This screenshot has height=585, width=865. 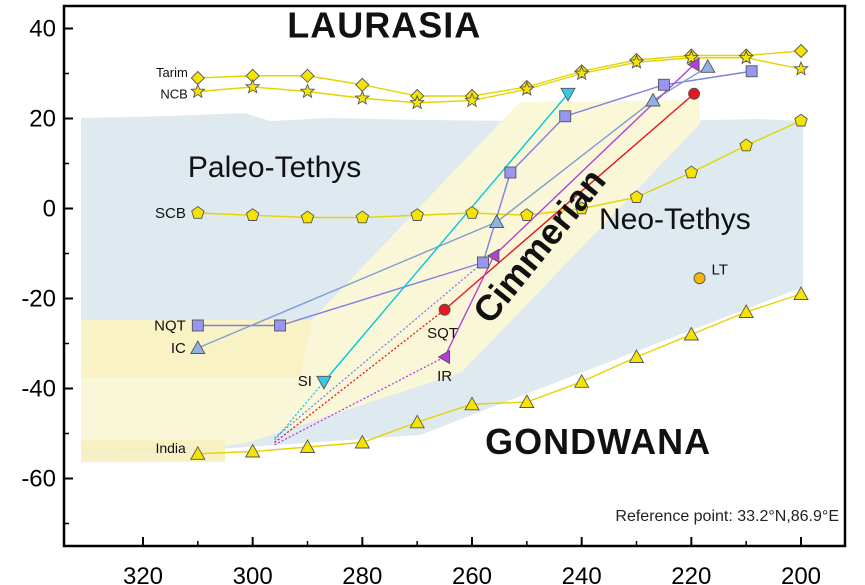 I want to click on marker-lt, so click(x=699, y=278).